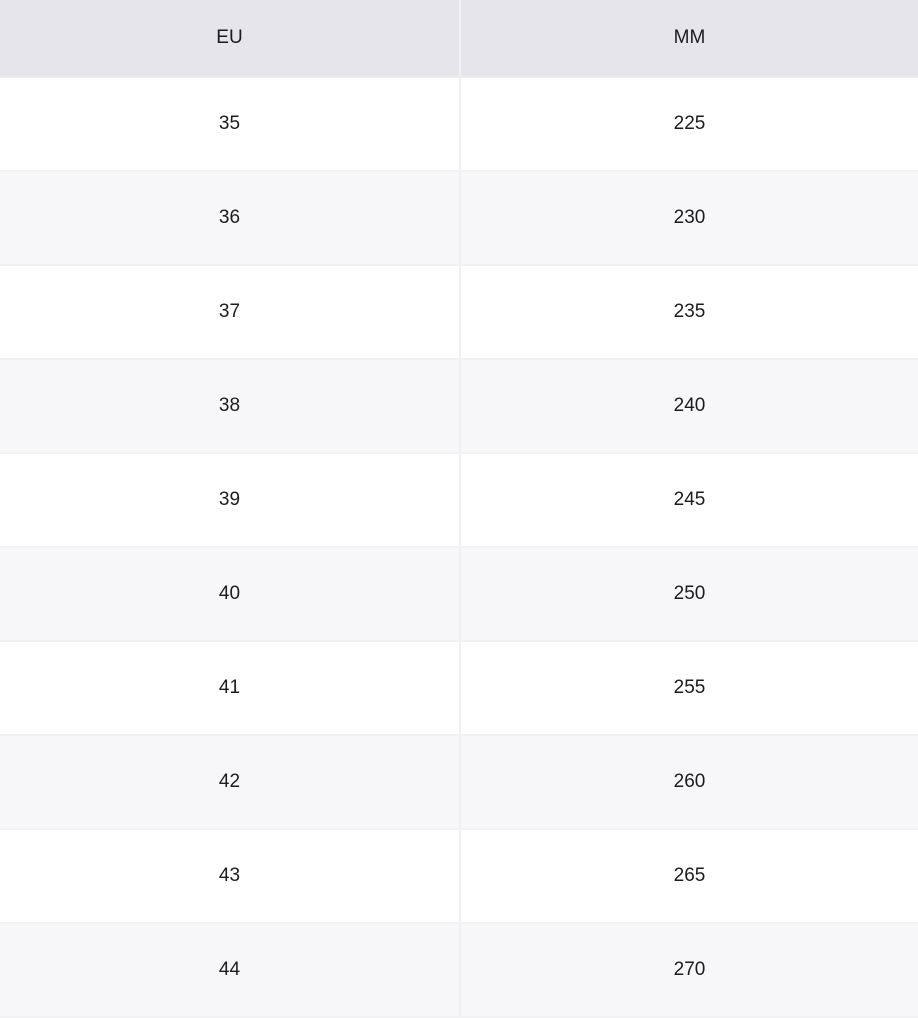 This screenshot has width=918, height=1018. Describe the element at coordinates (689, 39) in the screenshot. I see `column-header-mm: MM` at that location.